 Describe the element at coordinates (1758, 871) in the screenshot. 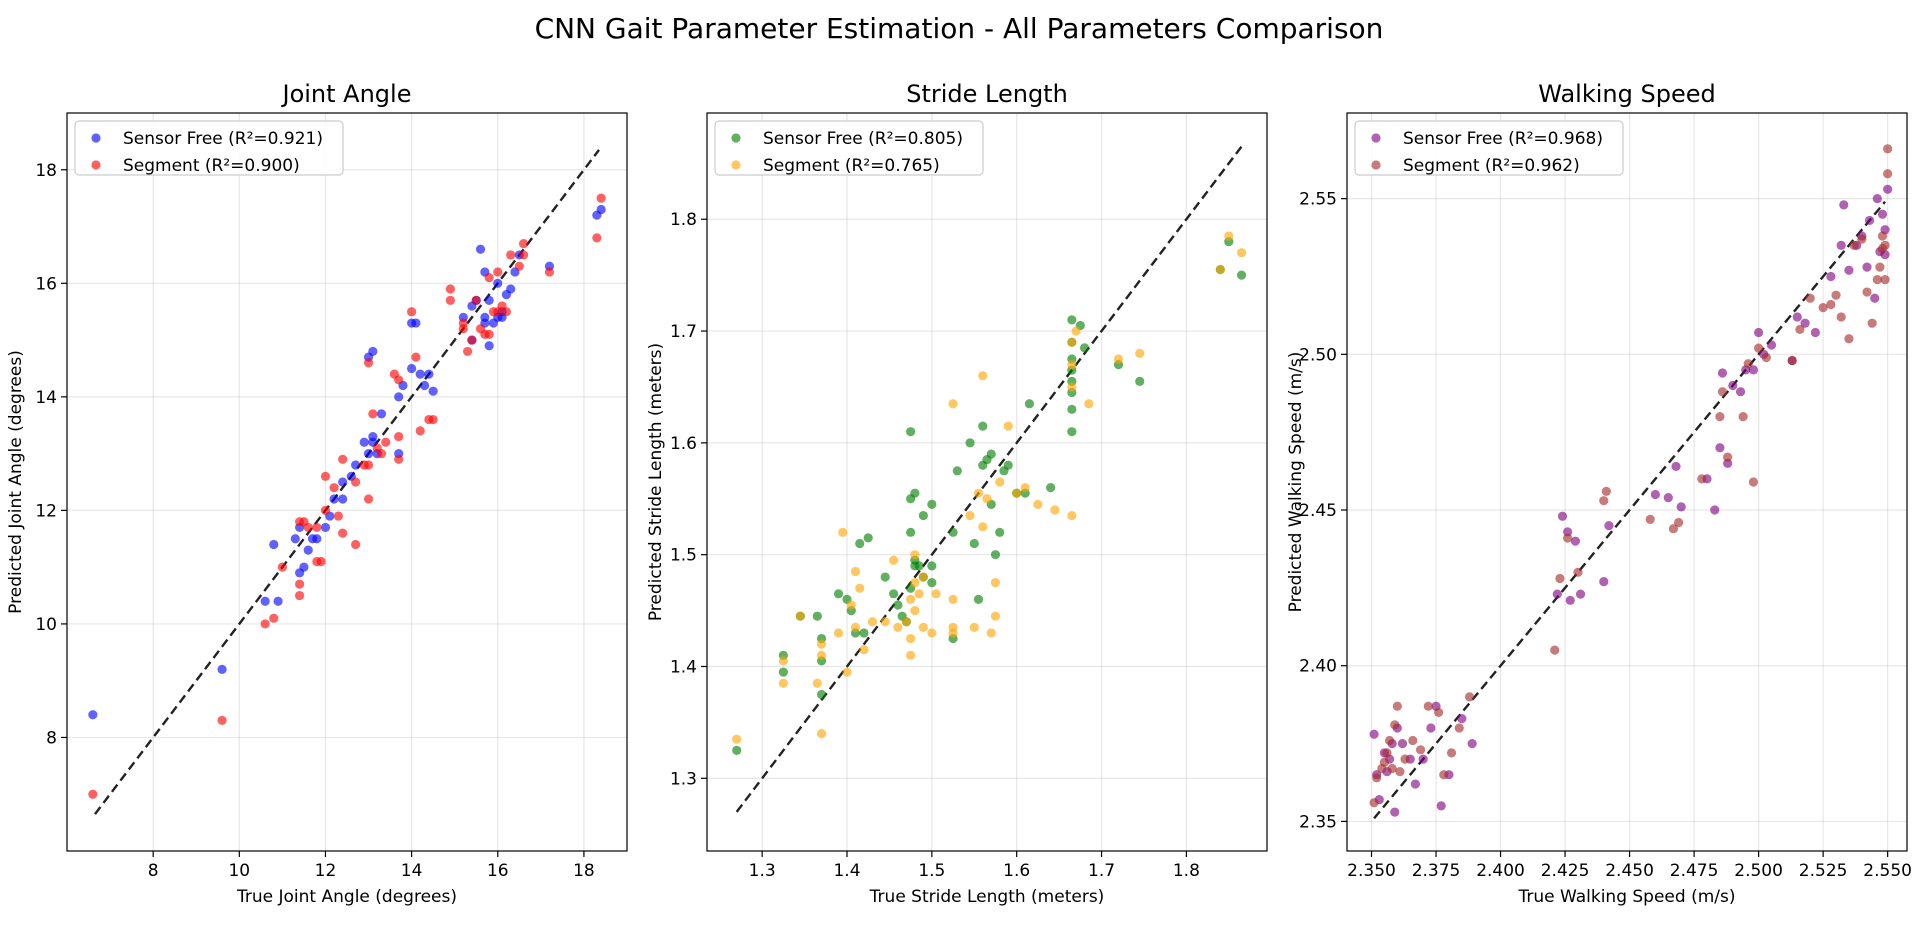

I see `x-tick-label: 2.500` at that location.